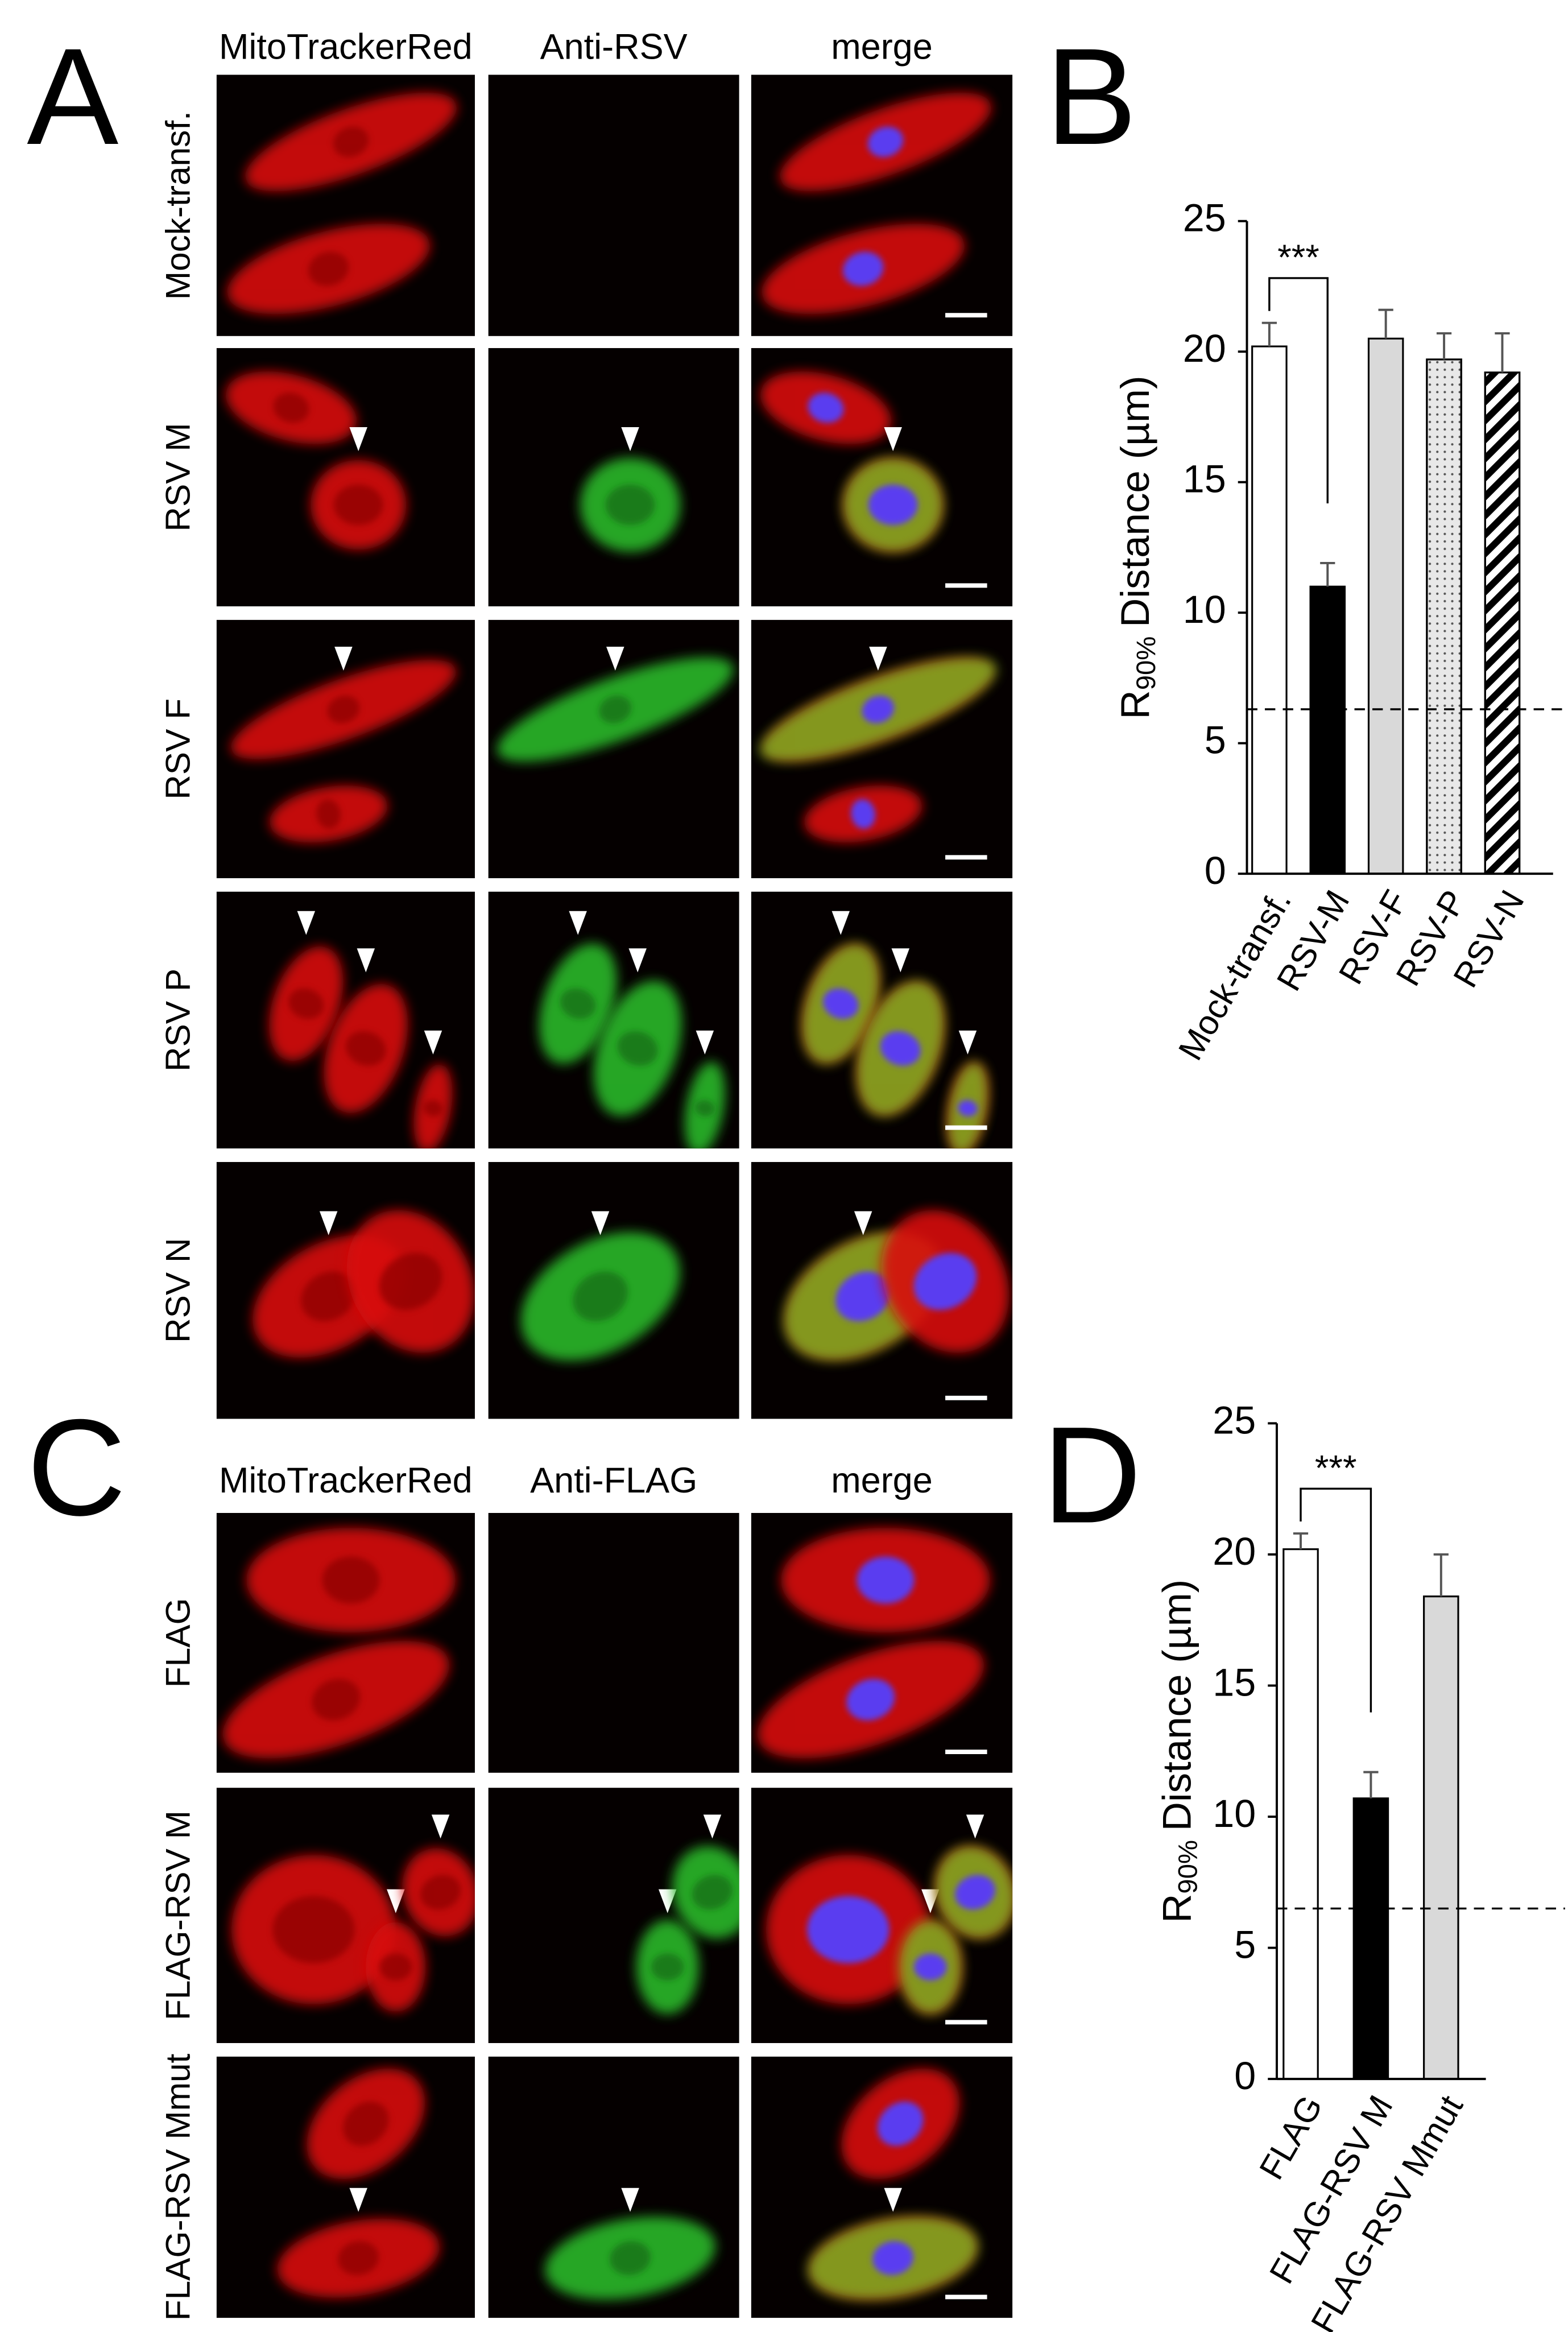  I want to click on row-label: RSV P, so click(178, 1020).